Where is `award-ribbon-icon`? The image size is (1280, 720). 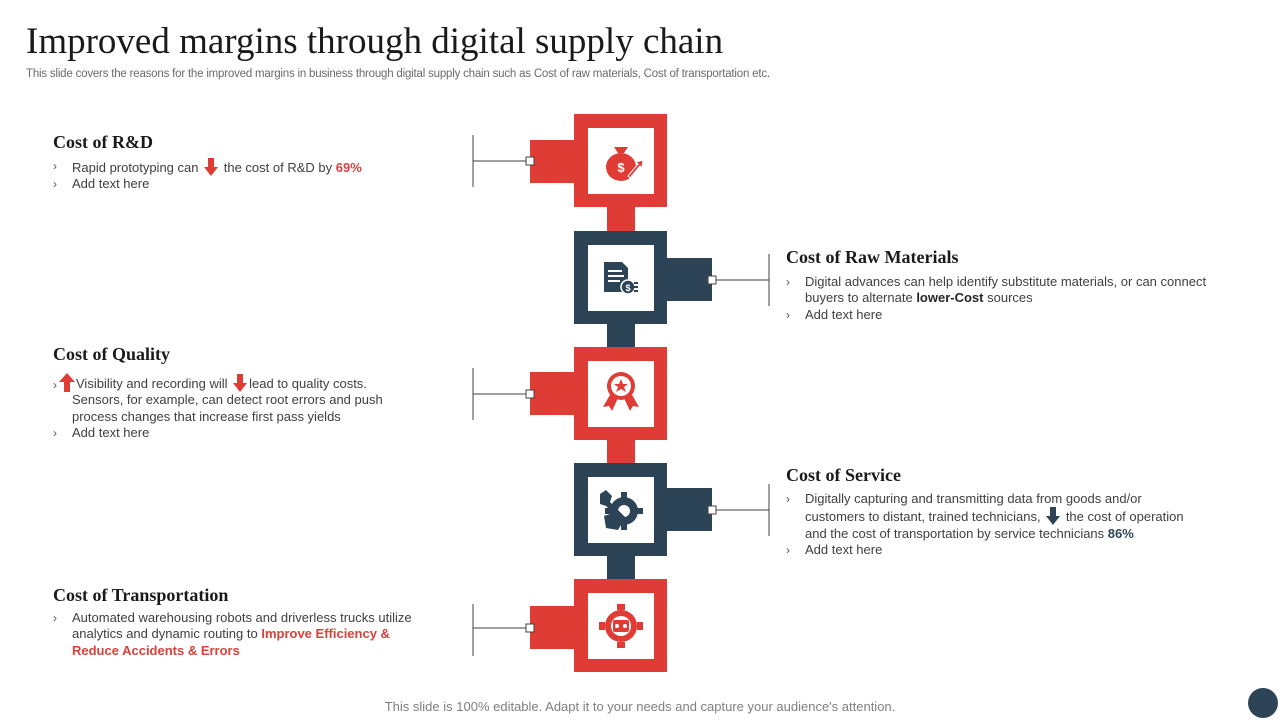 award-ribbon-icon is located at coordinates (621, 391).